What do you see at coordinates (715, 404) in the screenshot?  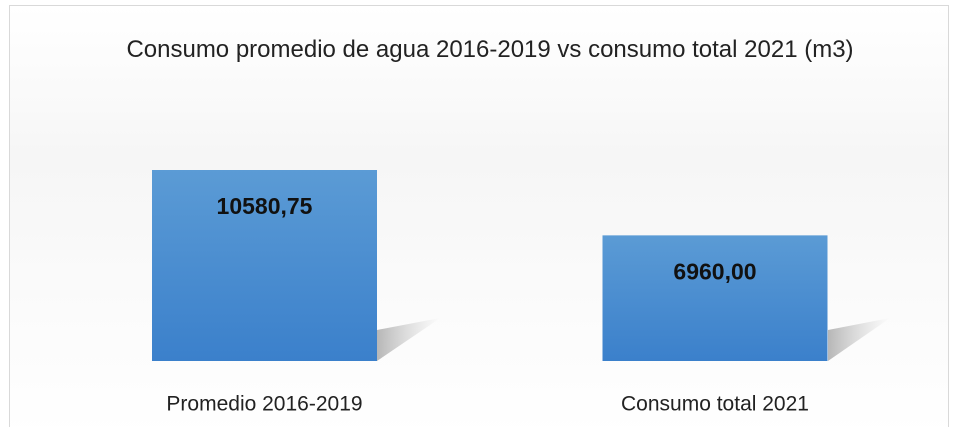 I see `x-tick-label: Consumo total 2021` at bounding box center [715, 404].